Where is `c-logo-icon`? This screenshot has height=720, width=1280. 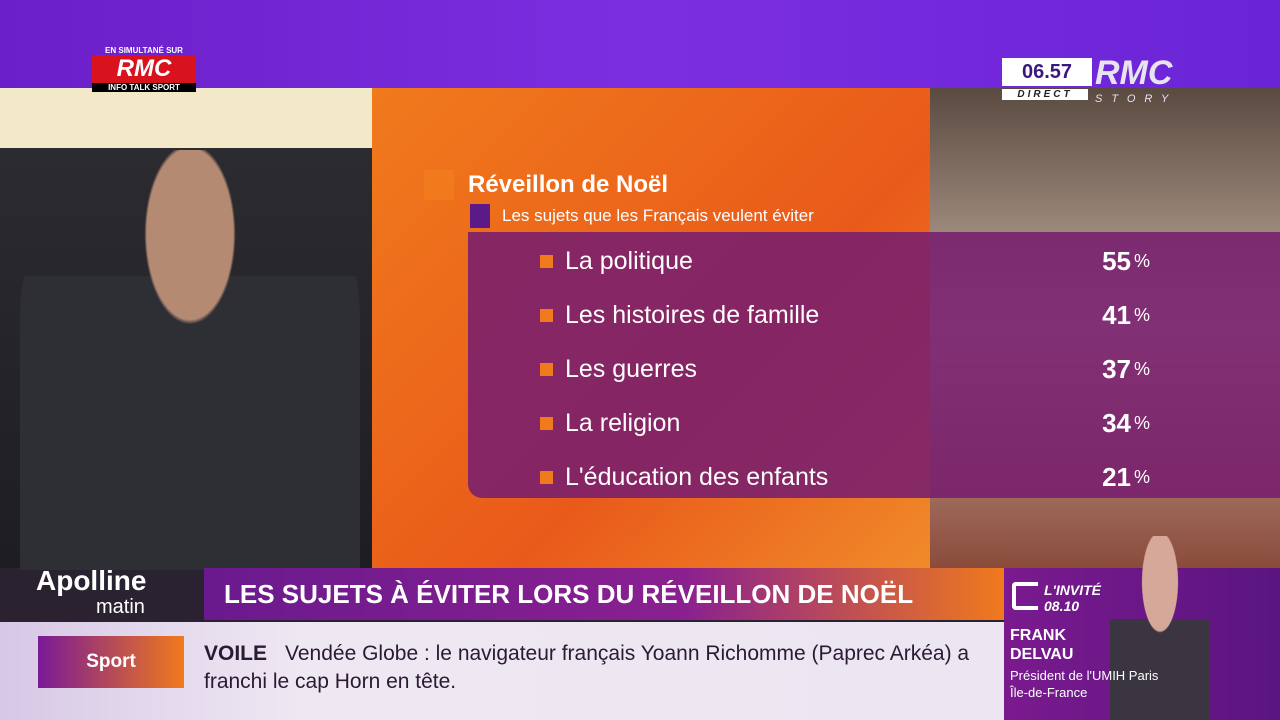 c-logo-icon is located at coordinates (1025, 596).